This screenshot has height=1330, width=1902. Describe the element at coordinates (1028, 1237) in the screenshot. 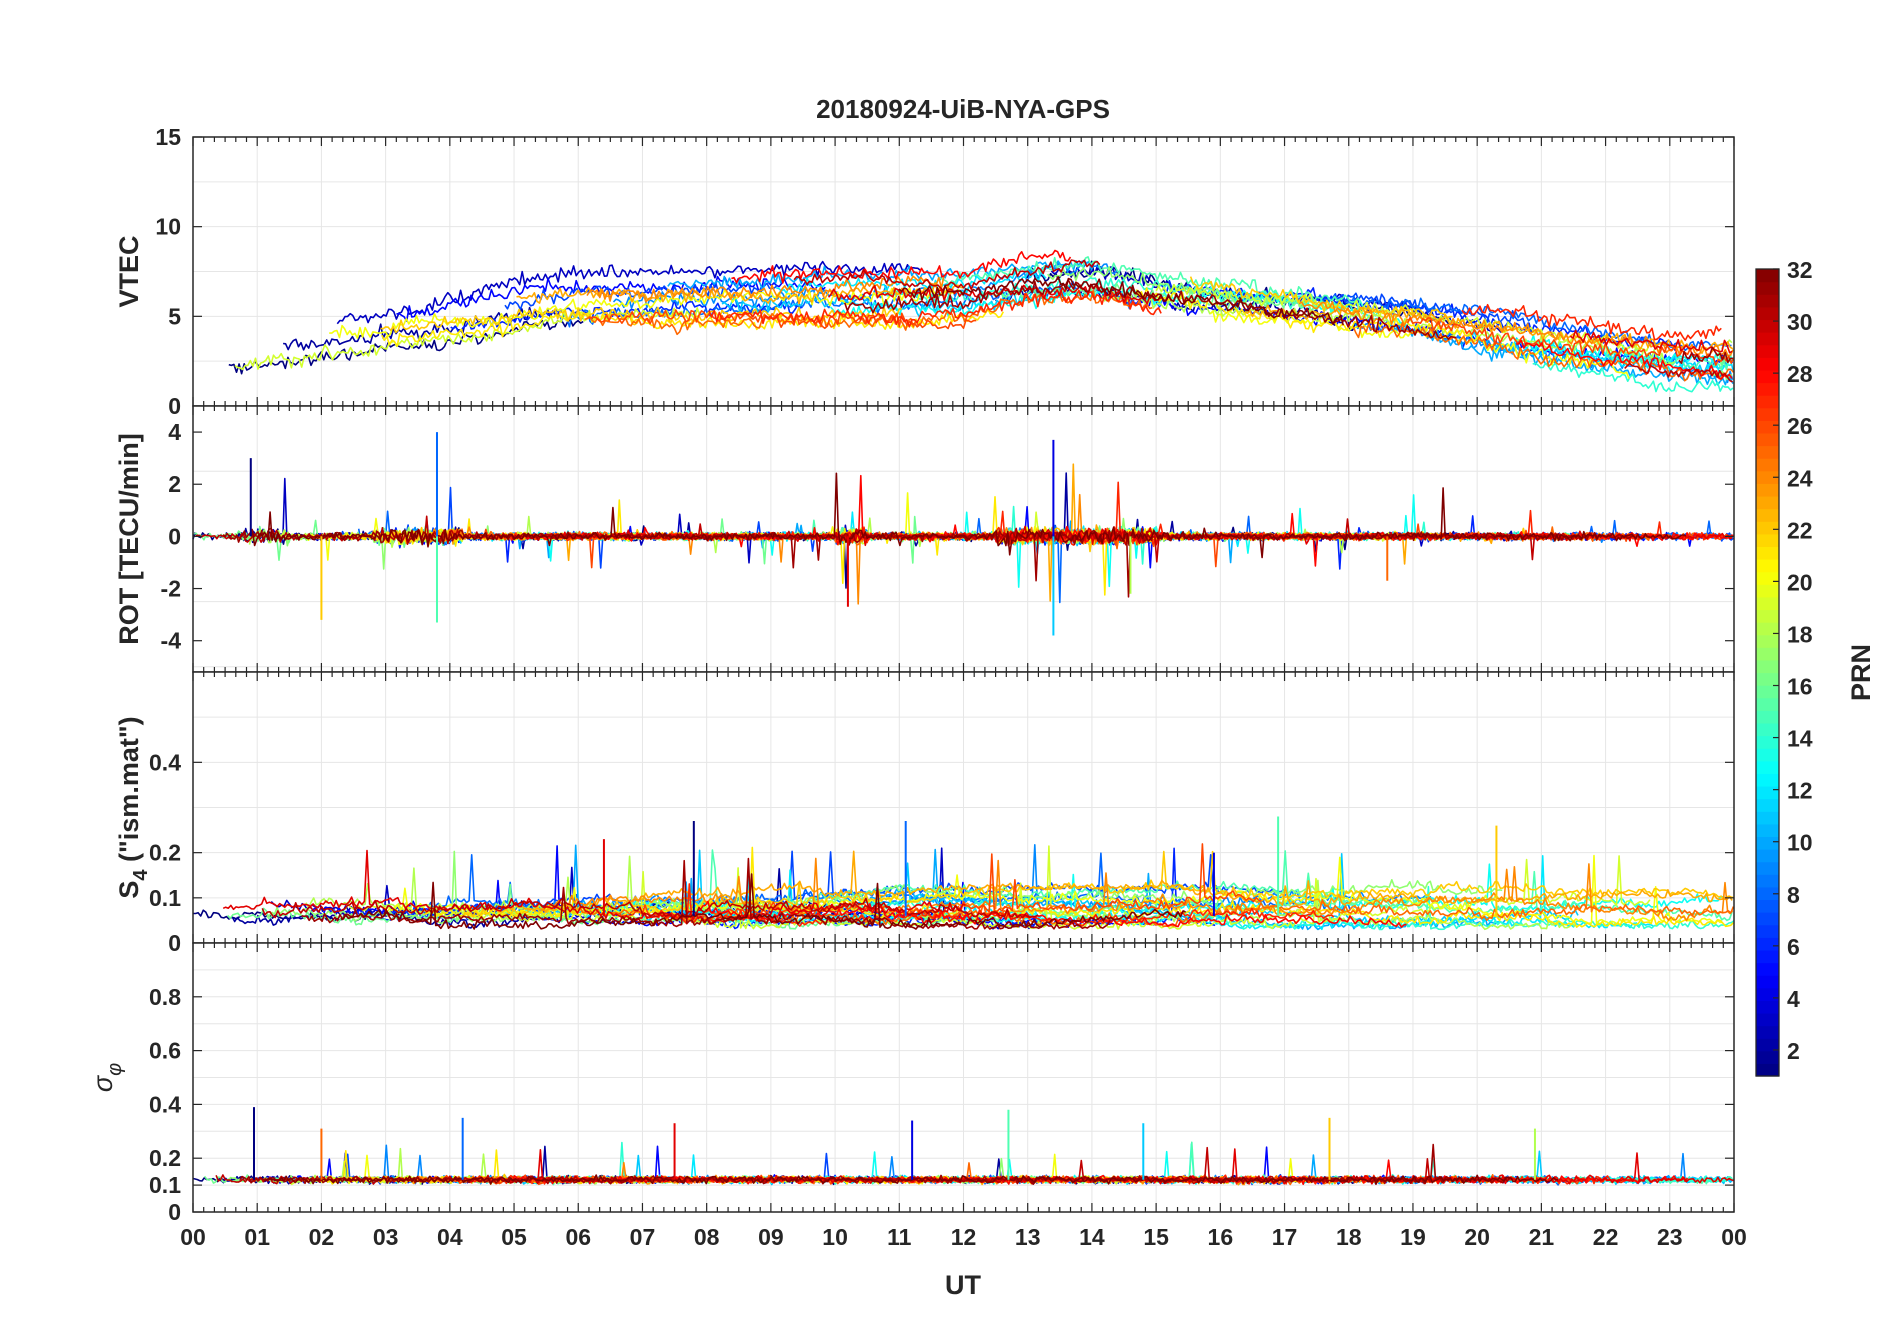

I see `x-tick-label-13: 13` at that location.